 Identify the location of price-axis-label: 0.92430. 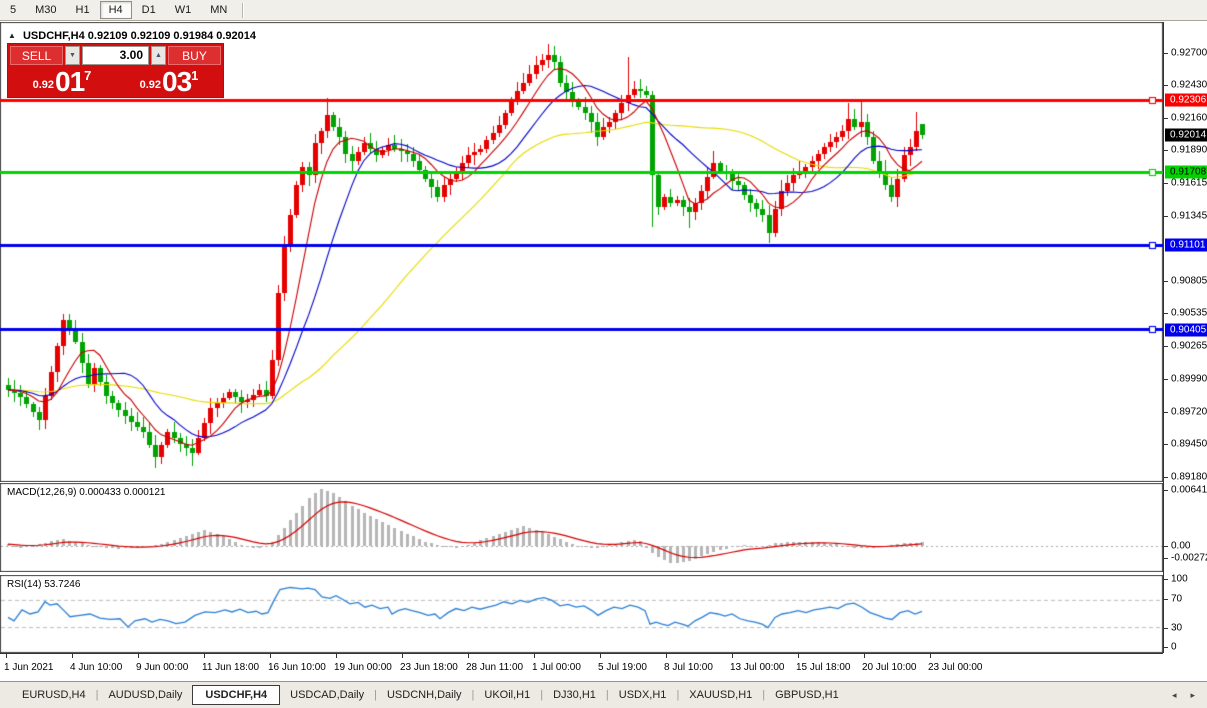
(1189, 85).